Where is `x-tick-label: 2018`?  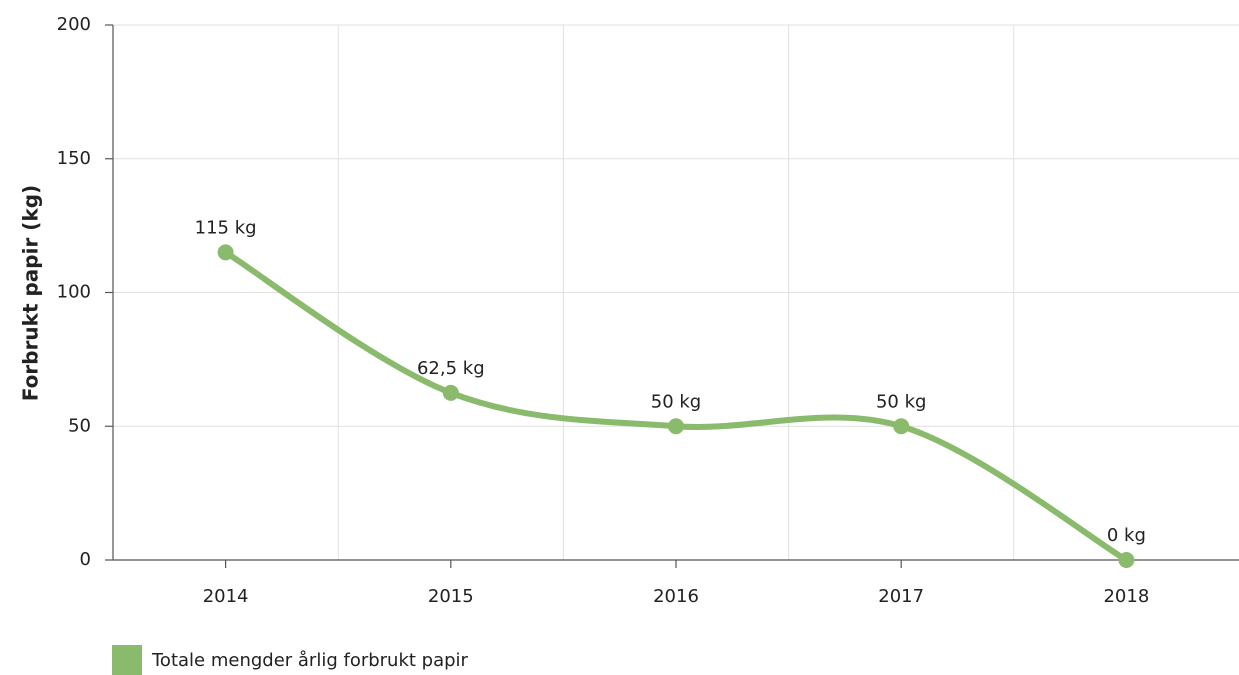 x-tick-label: 2018 is located at coordinates (1126, 596).